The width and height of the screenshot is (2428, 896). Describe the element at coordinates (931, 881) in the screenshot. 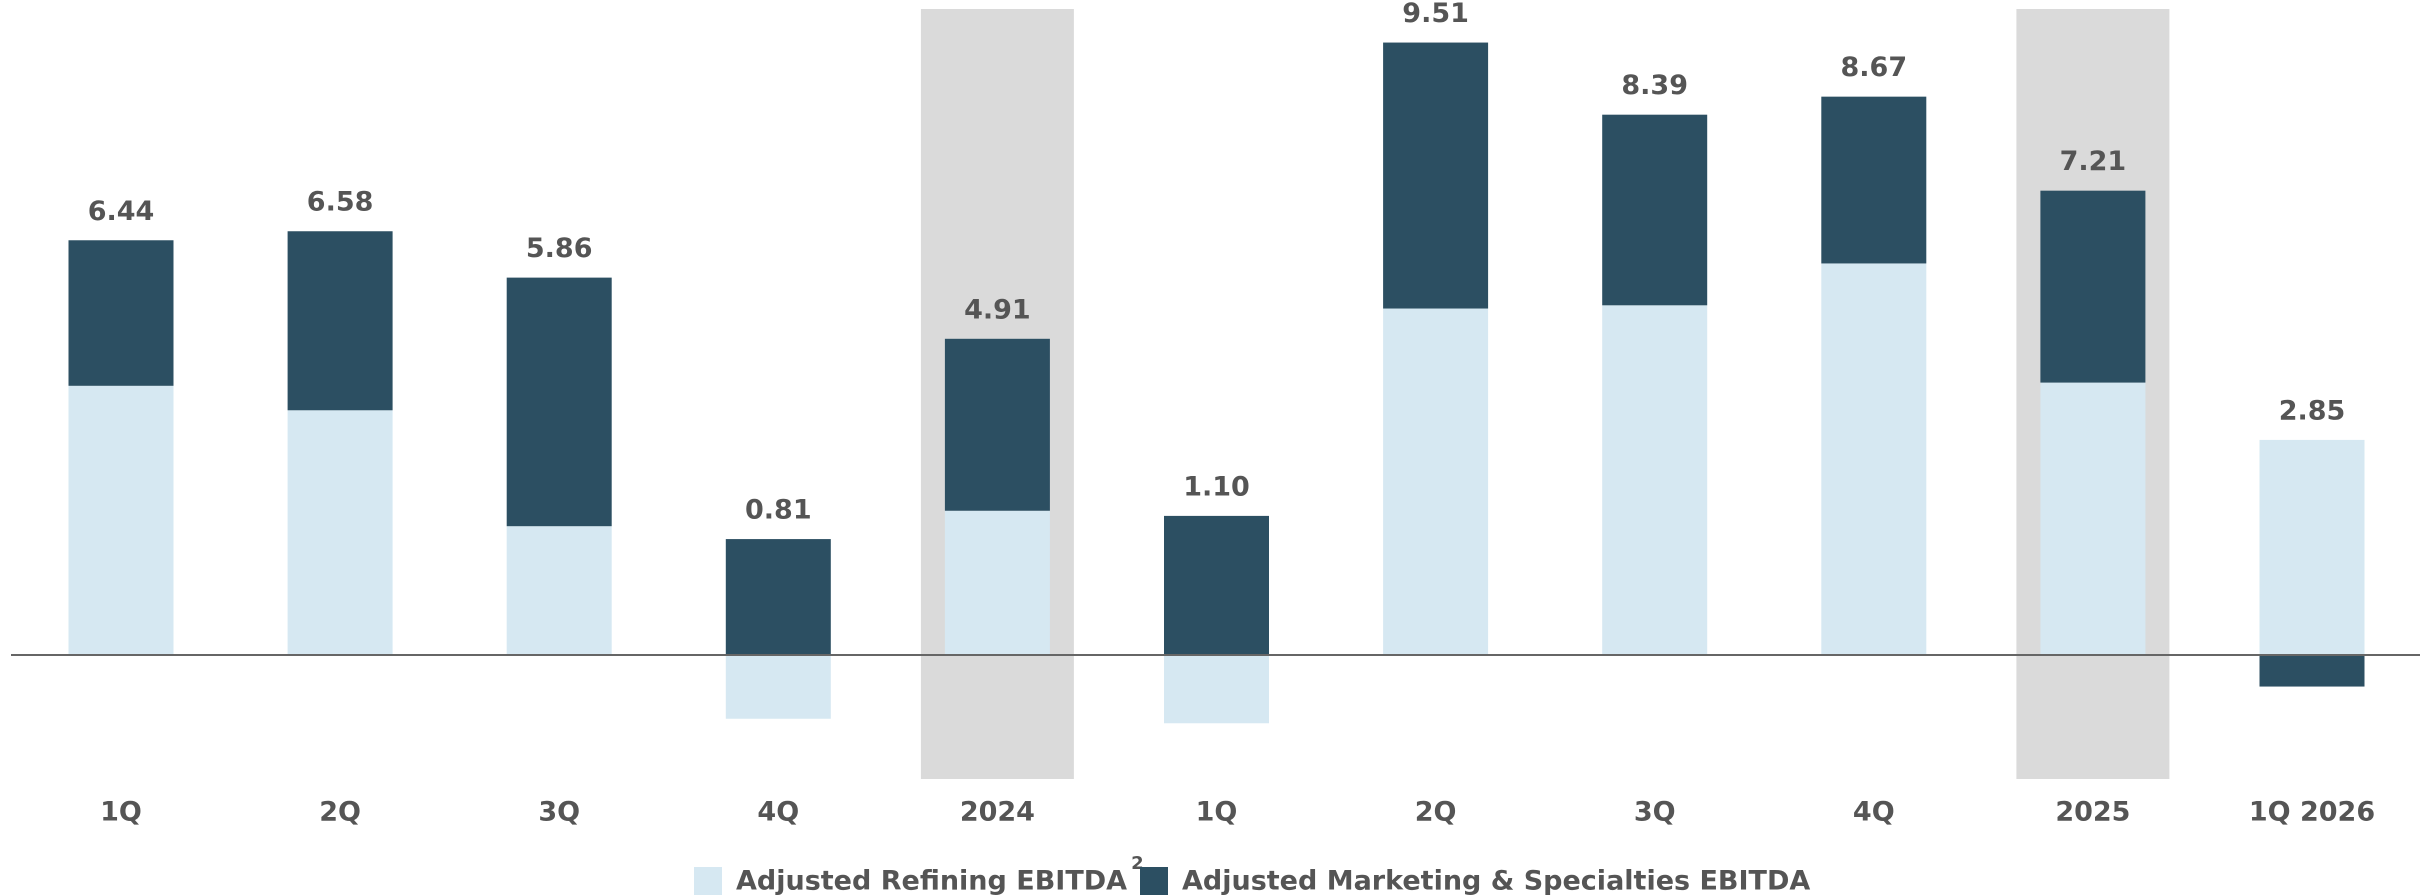

I see `legend-label: Adjusted Refining EBITDA` at that location.